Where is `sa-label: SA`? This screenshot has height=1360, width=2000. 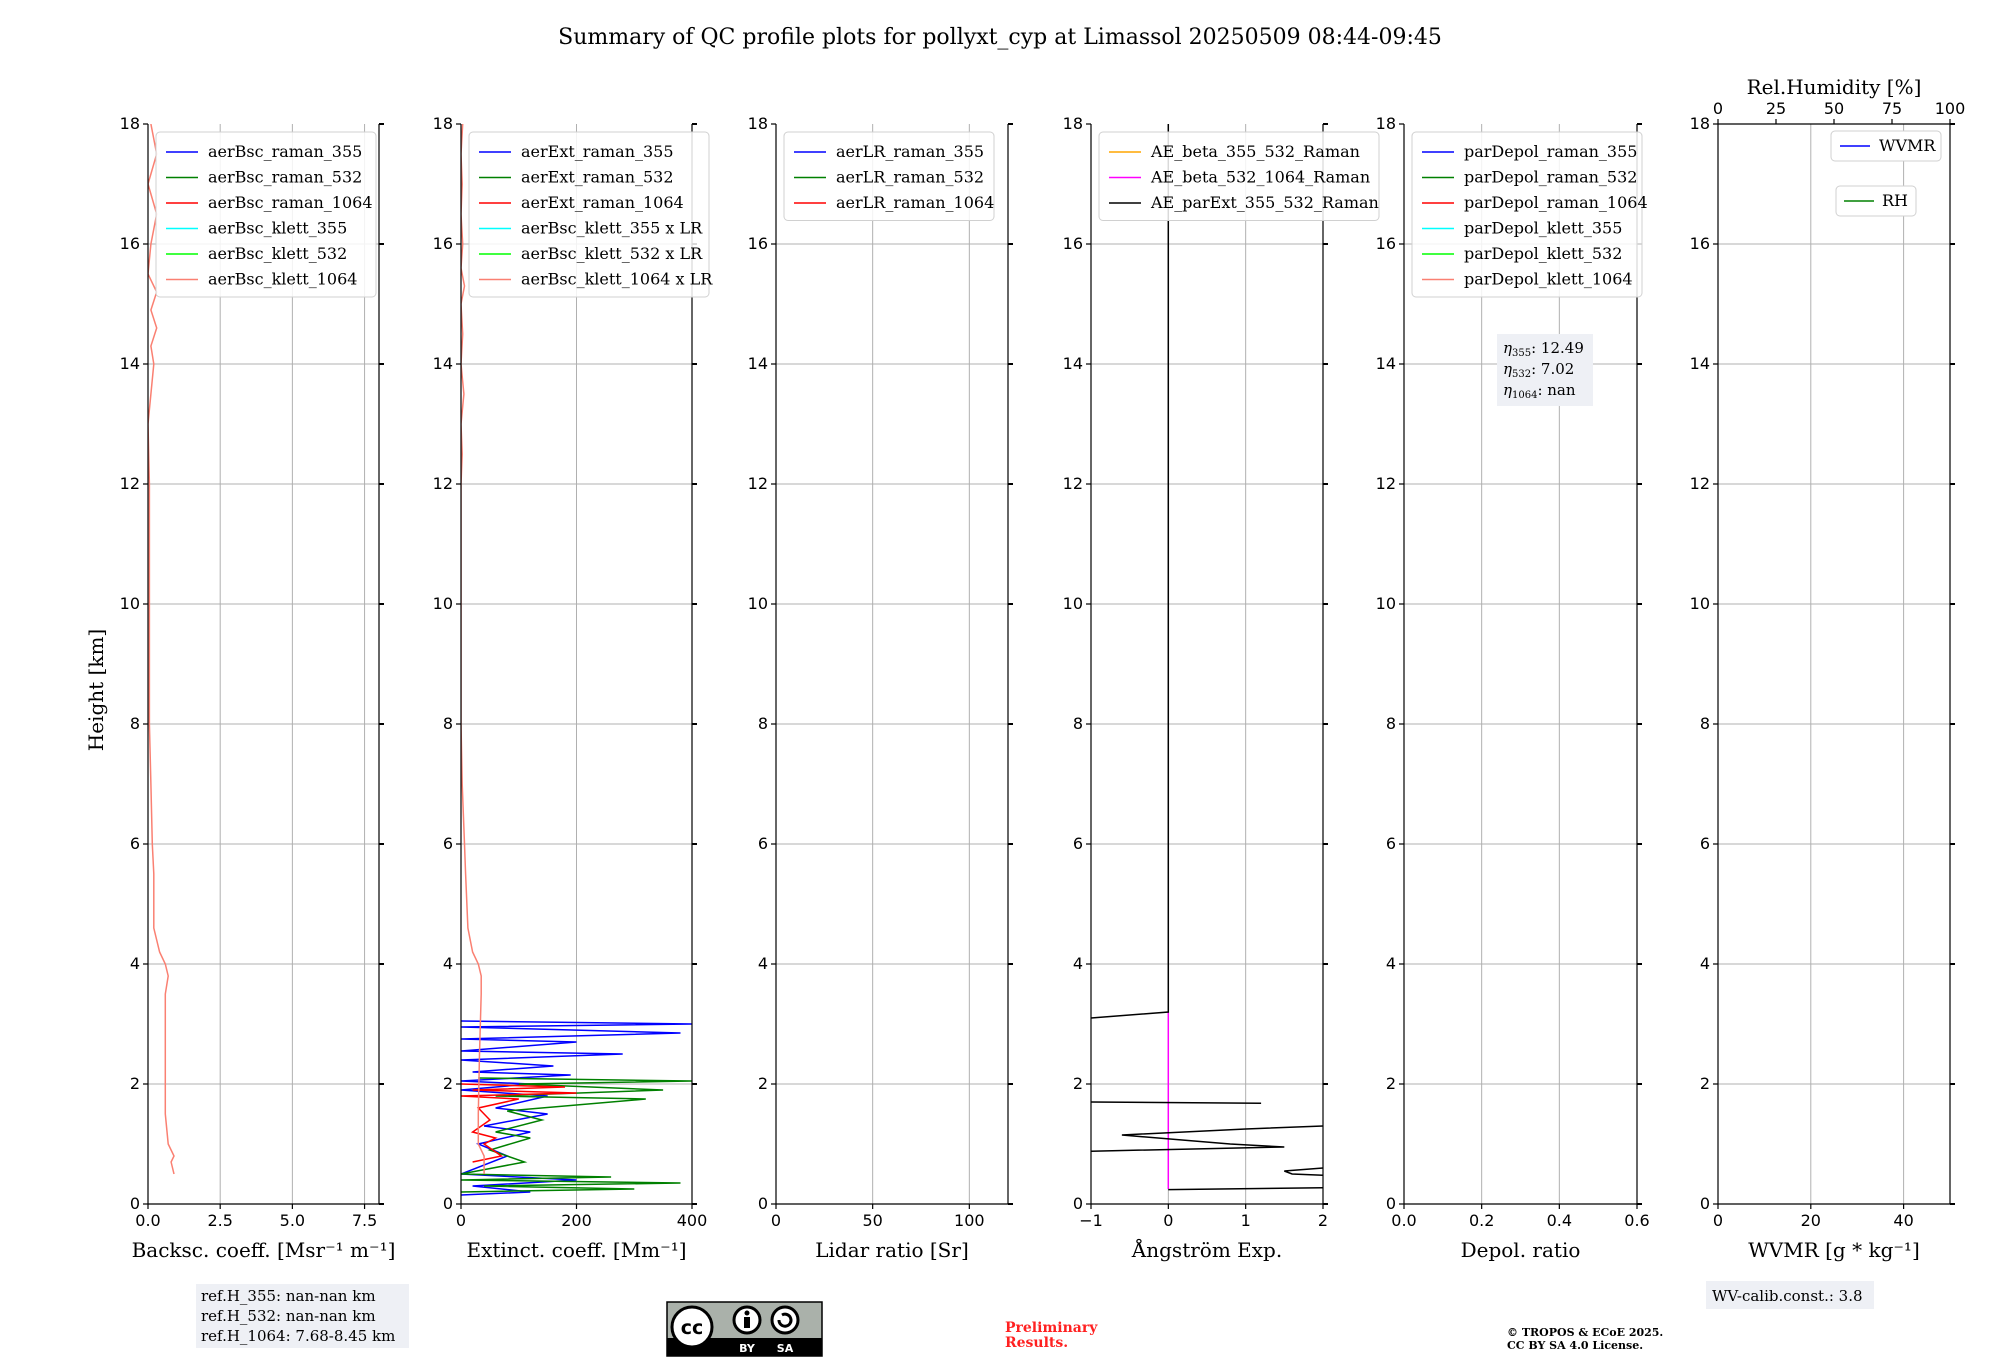
sa-label: SA is located at coordinates (785, 1348).